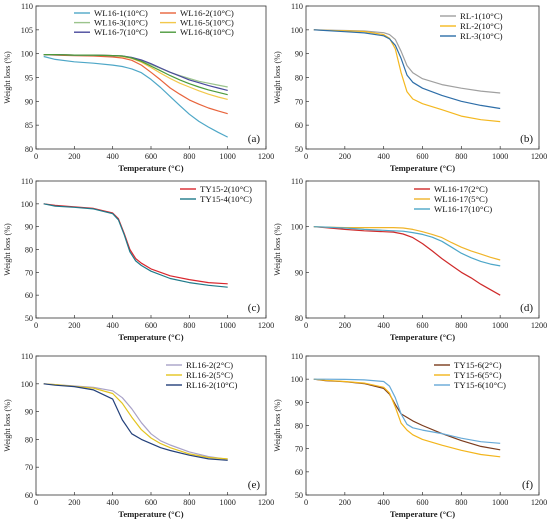 The width and height of the screenshot is (550, 526). I want to click on legend: RL16-2(2°C)RL16-2(5°C)RL16-2(10°C), so click(201, 375).